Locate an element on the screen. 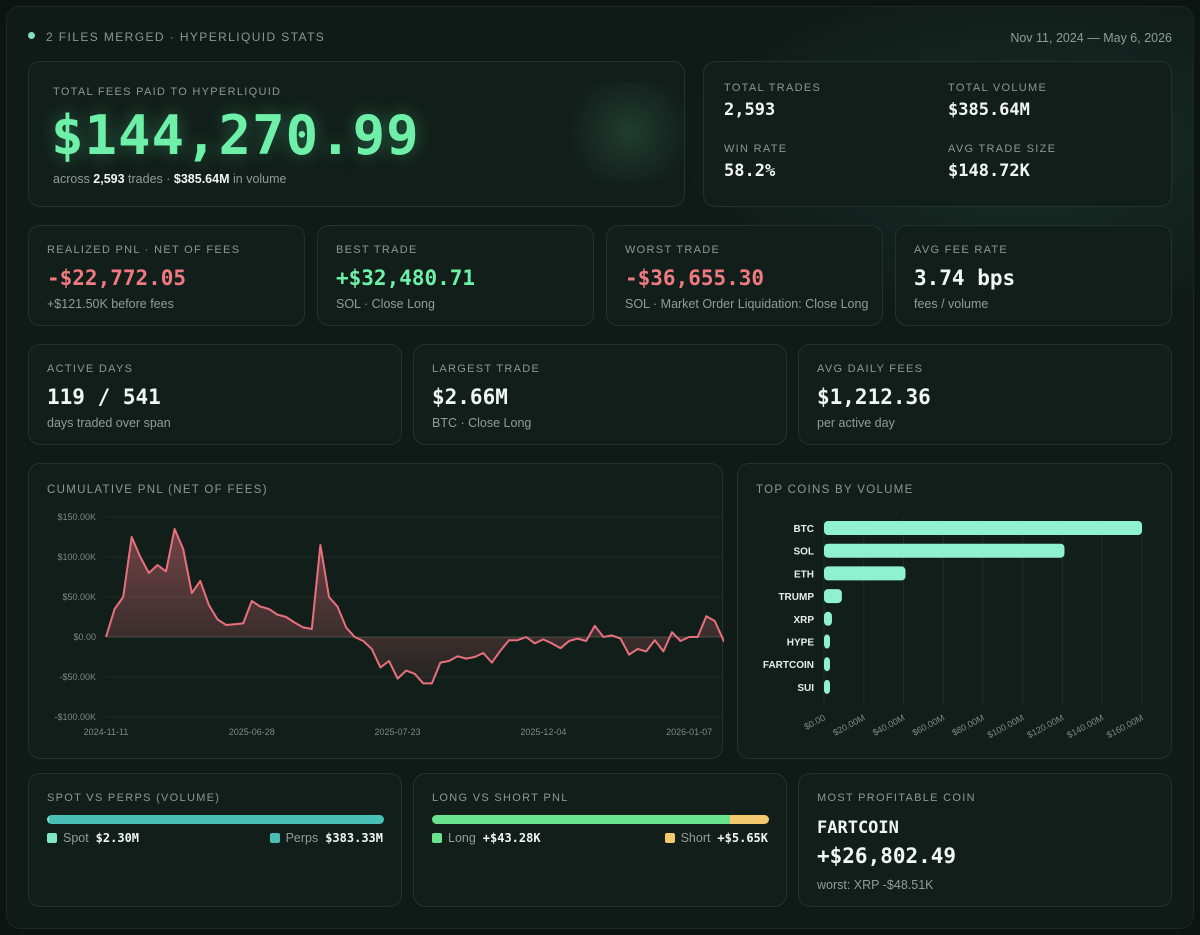  perps-bar-segment is located at coordinates (216, 819).